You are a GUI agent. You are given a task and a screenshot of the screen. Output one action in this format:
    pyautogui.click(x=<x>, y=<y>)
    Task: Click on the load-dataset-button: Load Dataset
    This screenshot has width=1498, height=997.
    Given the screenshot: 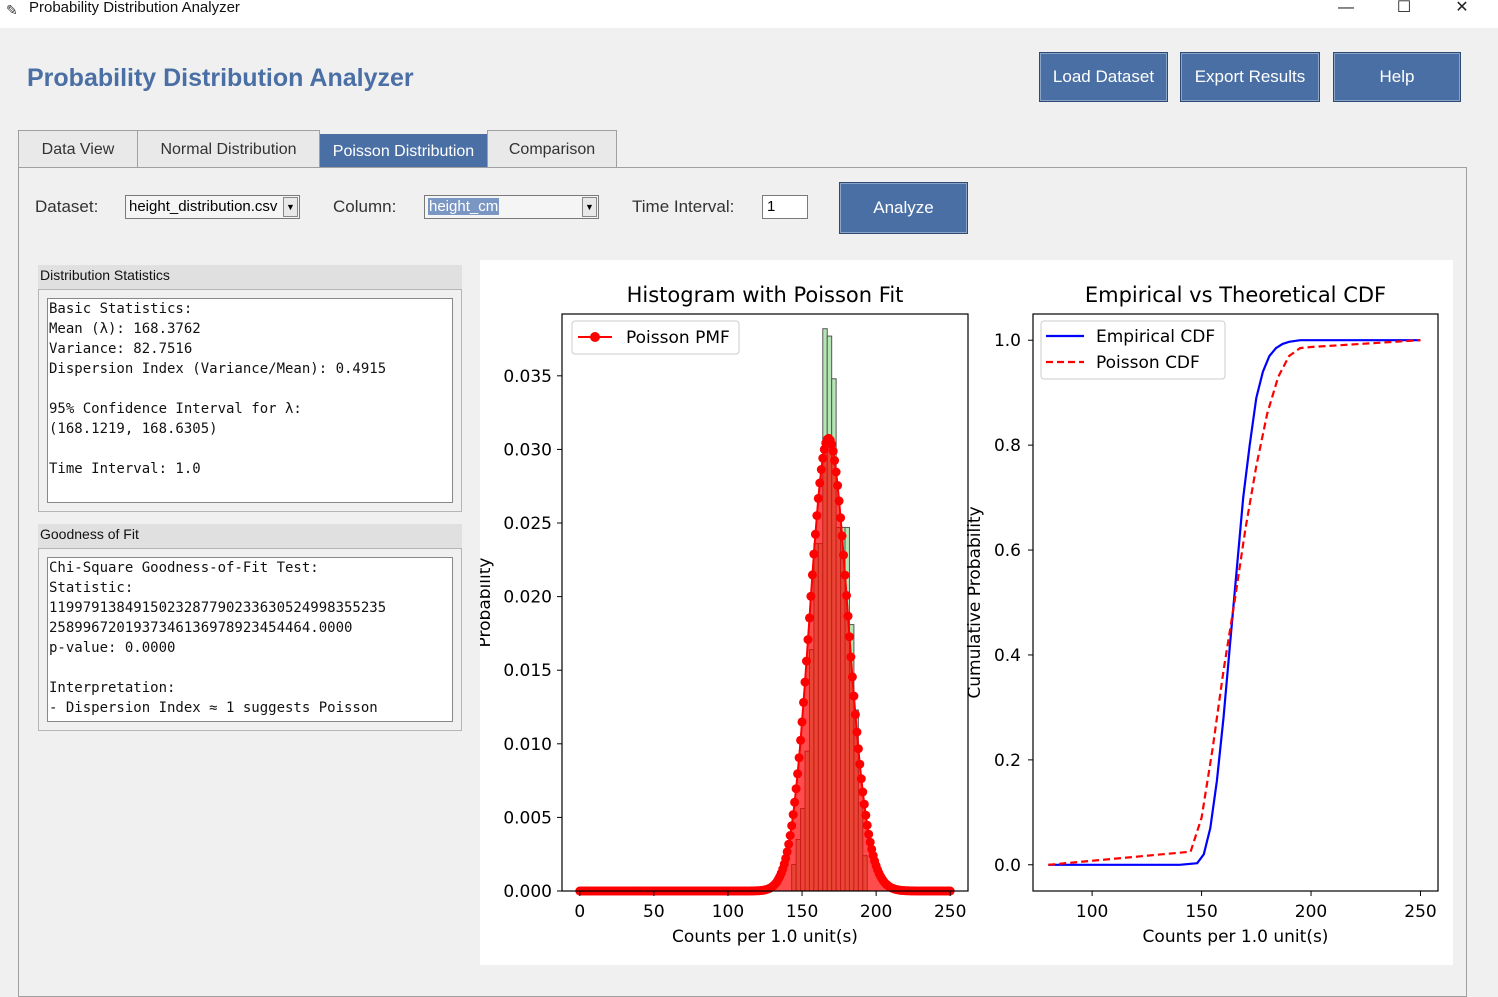 What is the action you would take?
    pyautogui.click(x=1103, y=77)
    